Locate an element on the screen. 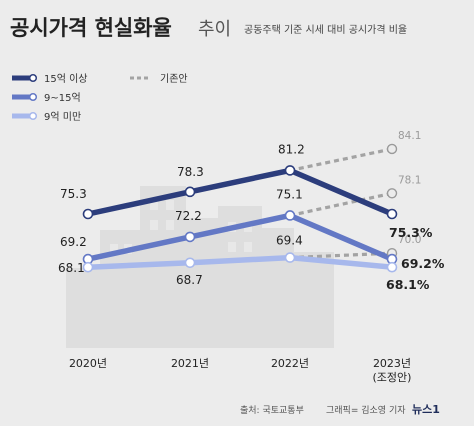 This screenshot has width=474, height=426. baseline-value-label-2: 70.0 is located at coordinates (409, 240).